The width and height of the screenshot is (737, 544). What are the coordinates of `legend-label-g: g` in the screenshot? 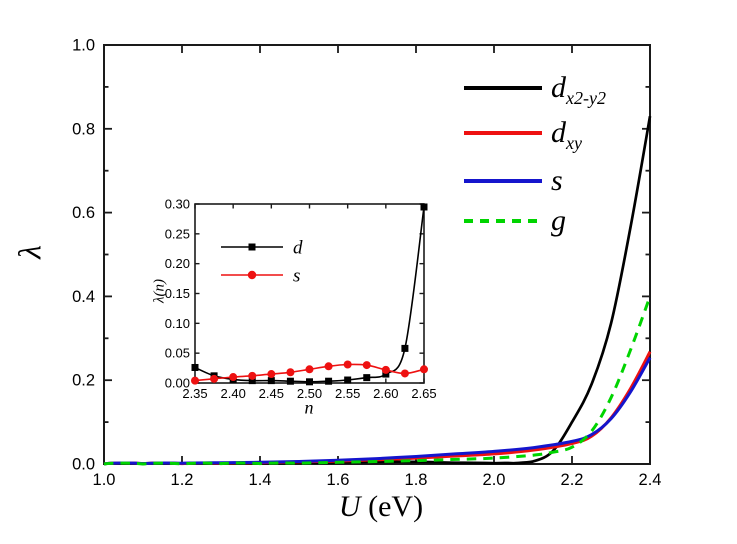 It's located at (558, 221).